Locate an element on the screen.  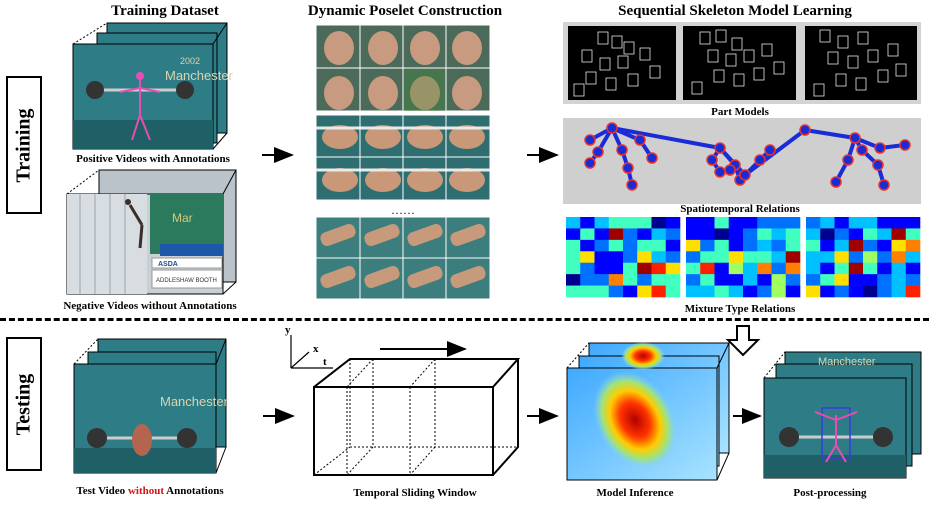
test-venue-text: Manchester is located at coordinates (194, 401).